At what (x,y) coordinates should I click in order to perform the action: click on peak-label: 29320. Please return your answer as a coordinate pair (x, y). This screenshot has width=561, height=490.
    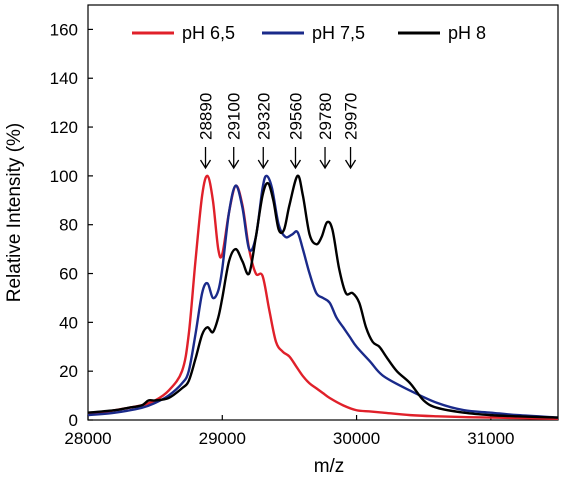
    Looking at the image, I should click on (263, 116).